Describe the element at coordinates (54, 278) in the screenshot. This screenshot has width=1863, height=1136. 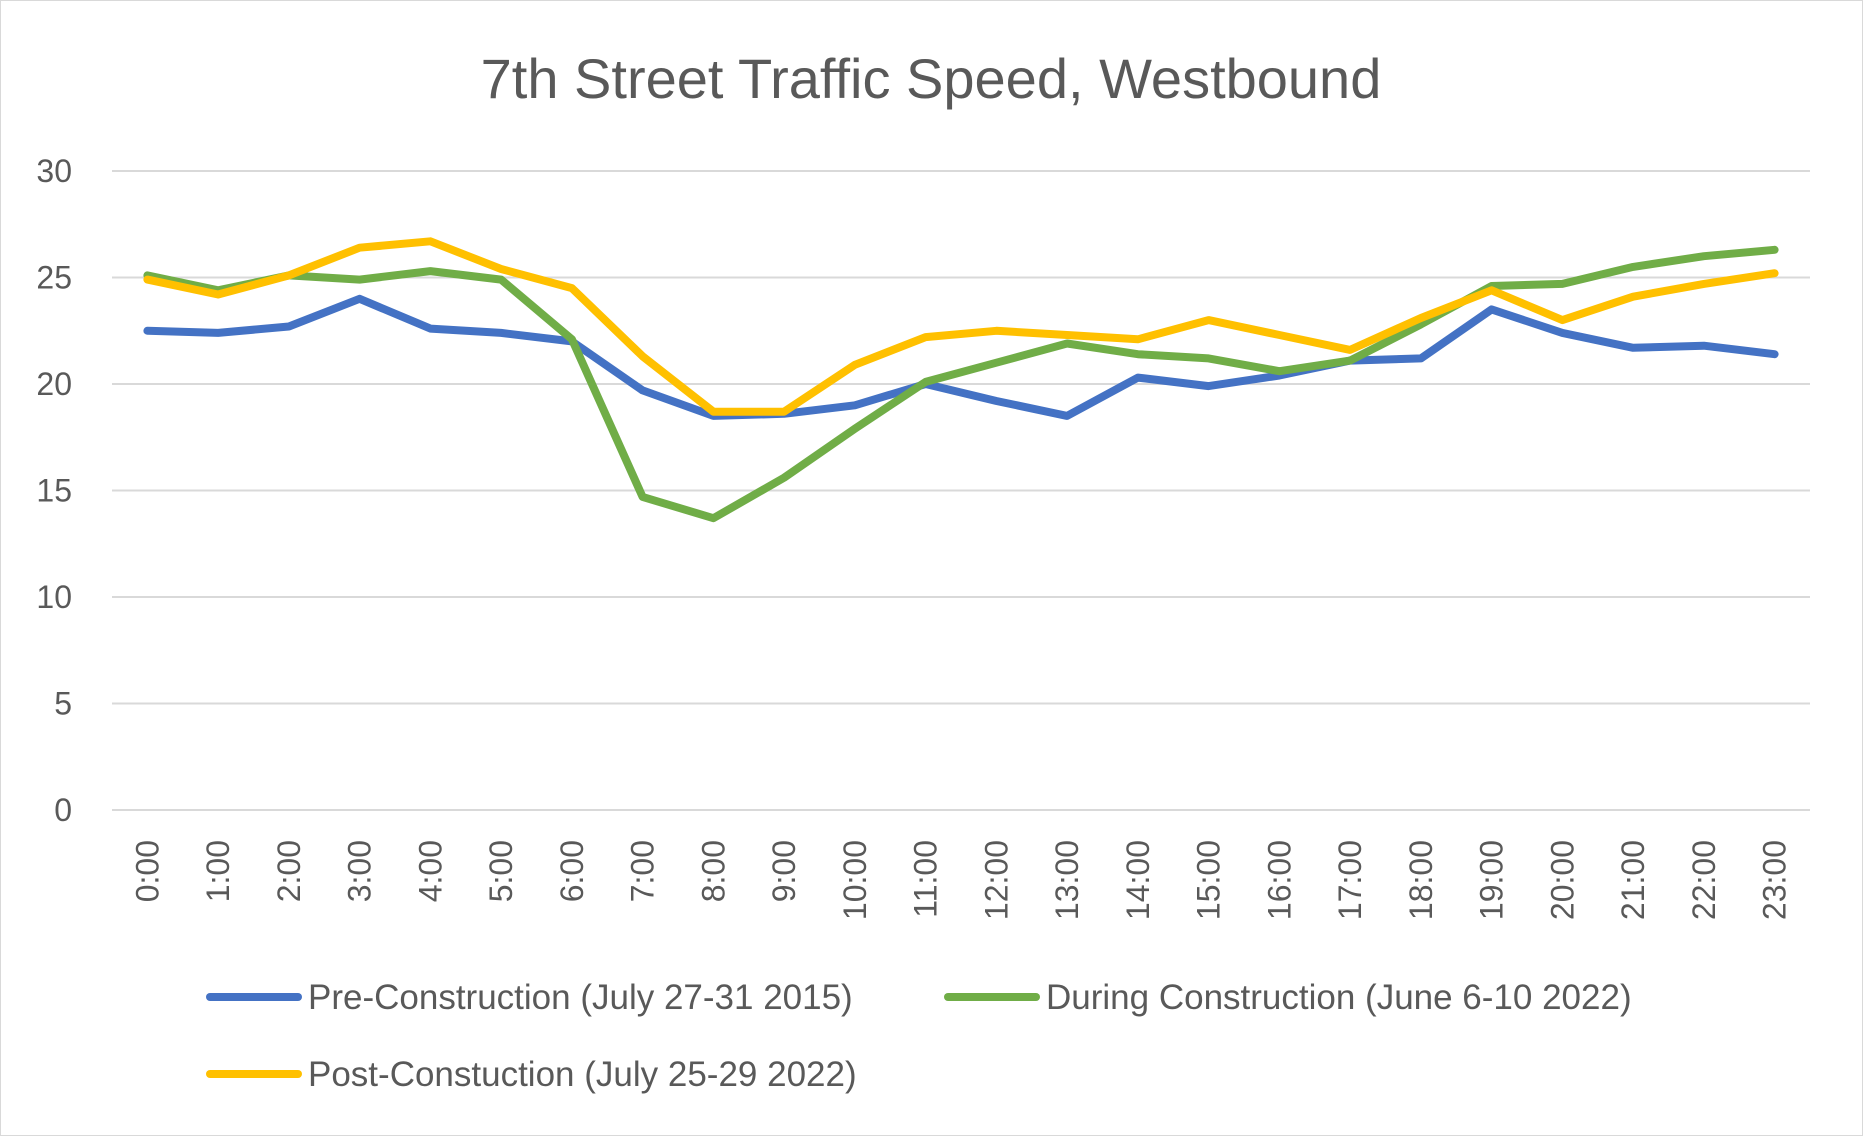
I see `y-tick-label: 25` at that location.